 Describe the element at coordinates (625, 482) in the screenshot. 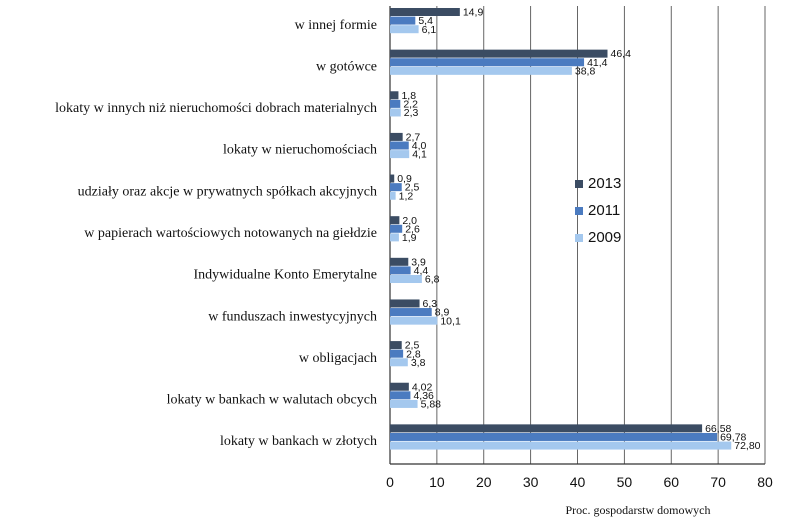

I see `x-tick-50: 50` at that location.